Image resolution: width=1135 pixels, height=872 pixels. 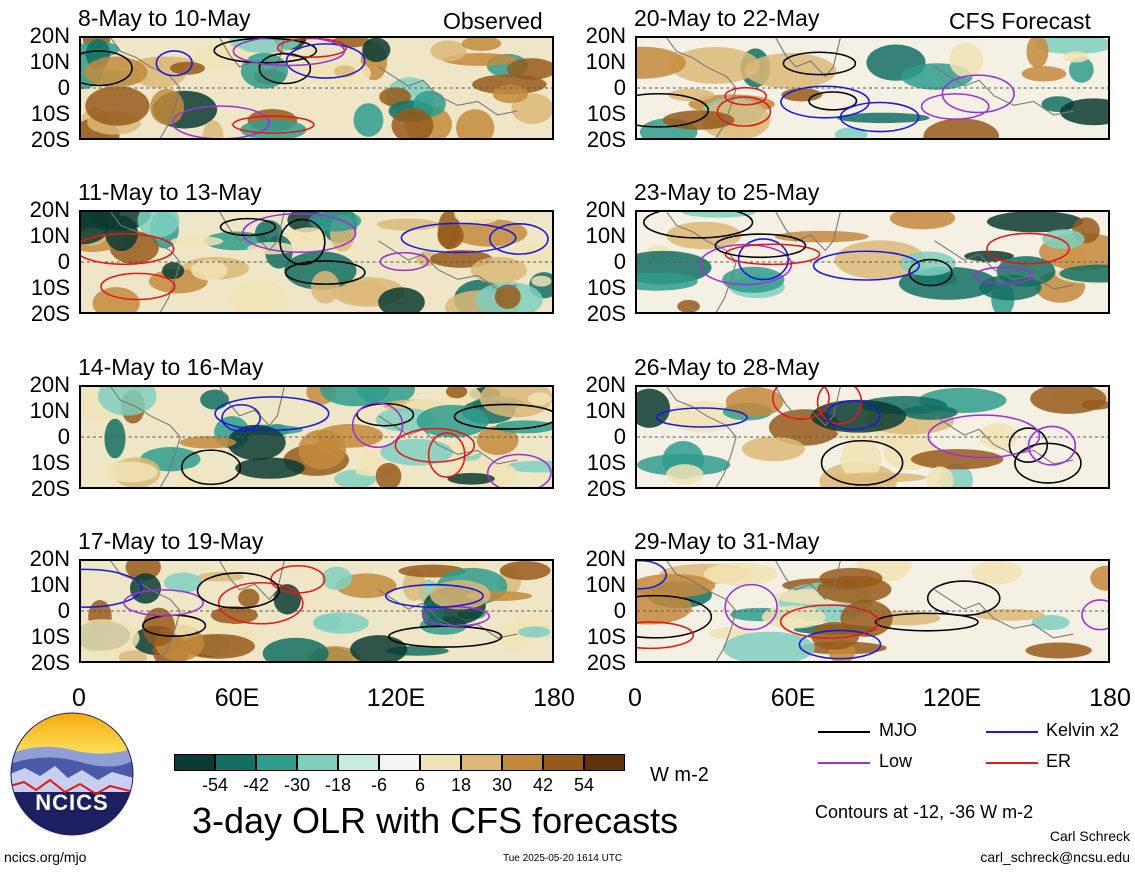 What do you see at coordinates (543, 785) in the screenshot?
I see `colorbar-tick-label: 42` at bounding box center [543, 785].